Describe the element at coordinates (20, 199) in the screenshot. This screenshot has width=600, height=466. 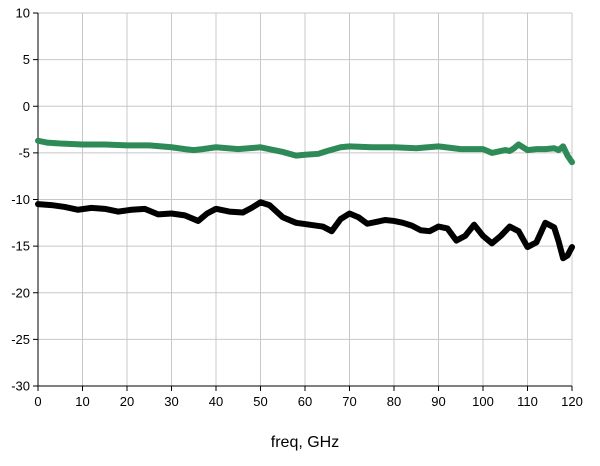
I see `y-tick-label: -10` at that location.